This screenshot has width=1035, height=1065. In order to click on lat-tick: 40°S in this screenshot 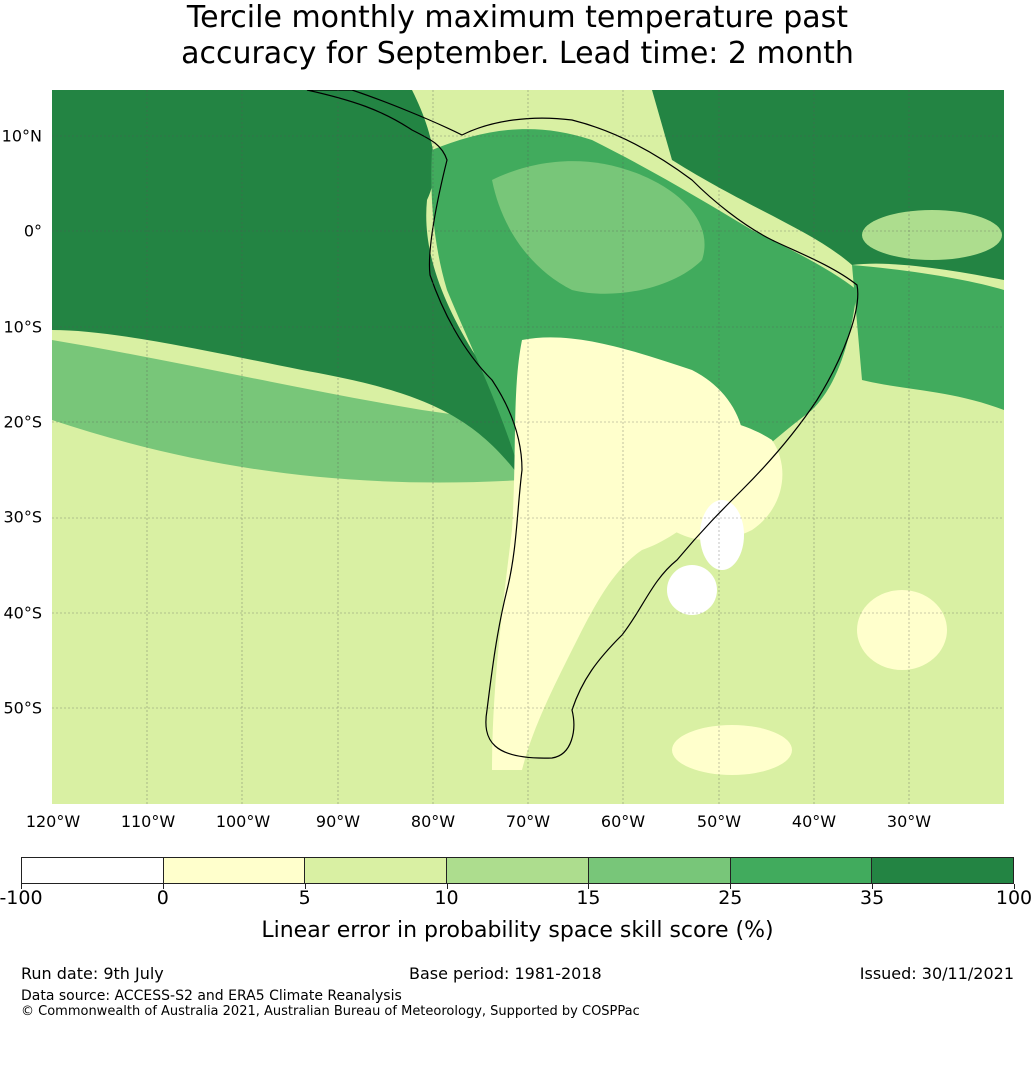, I will do `click(22, 613)`.